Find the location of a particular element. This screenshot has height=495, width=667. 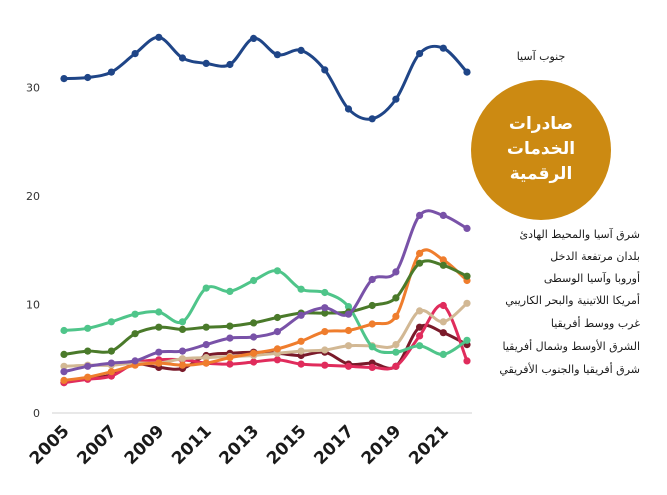

title-badge: صادرات الخدمات الرقمية is located at coordinates (541, 150).